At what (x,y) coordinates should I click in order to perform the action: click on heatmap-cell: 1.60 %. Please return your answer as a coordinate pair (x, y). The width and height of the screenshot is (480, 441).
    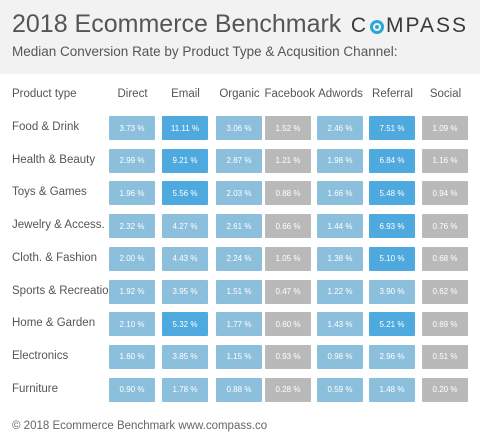
    Looking at the image, I should click on (132, 356).